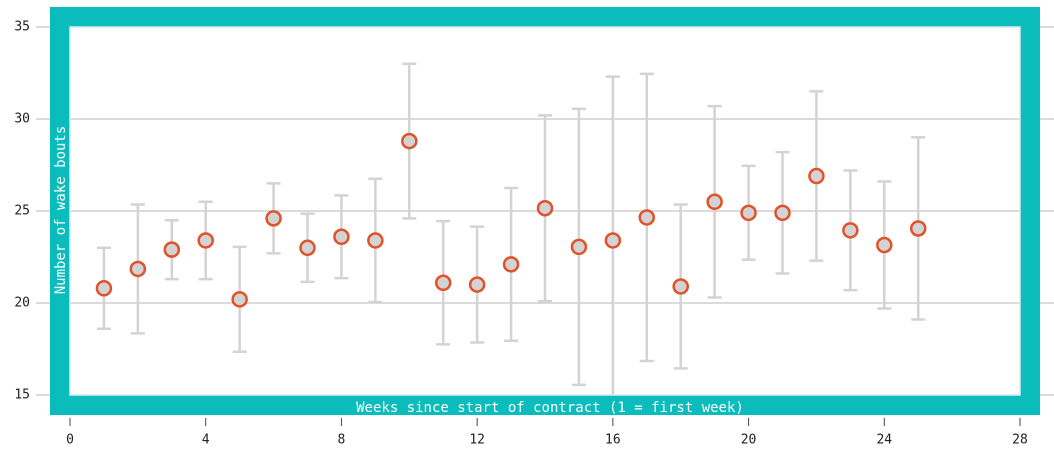  What do you see at coordinates (22, 27) in the screenshot?
I see `y-tick-label: 35` at bounding box center [22, 27].